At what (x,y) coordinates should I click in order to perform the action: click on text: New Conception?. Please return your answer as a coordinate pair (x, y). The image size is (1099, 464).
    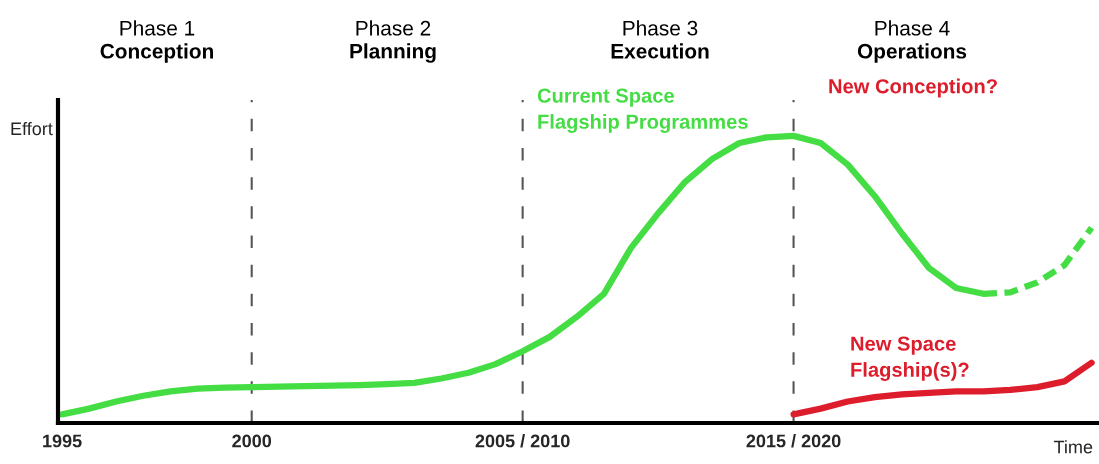
    Looking at the image, I should click on (913, 88).